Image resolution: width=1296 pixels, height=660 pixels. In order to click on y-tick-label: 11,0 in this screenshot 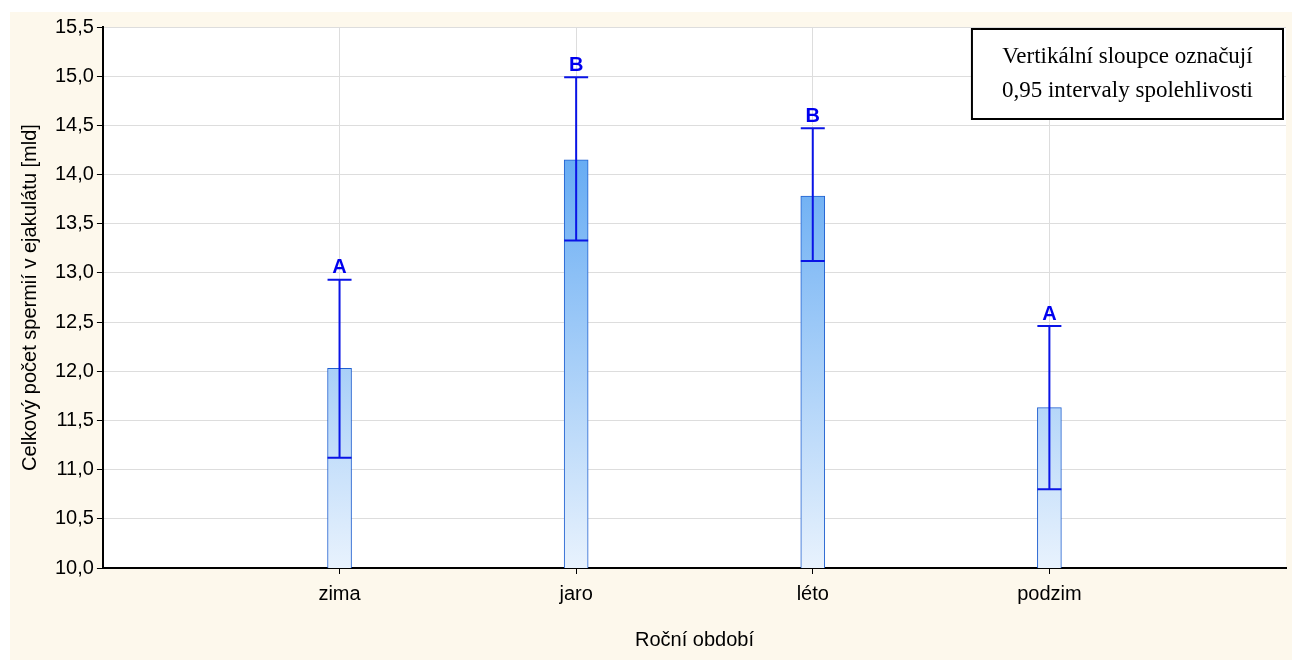, I will do `click(75, 468)`.